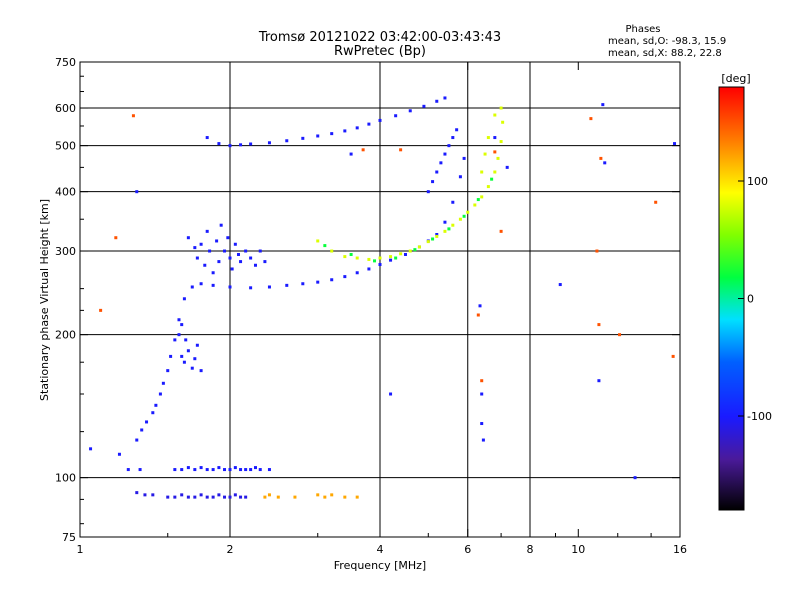 This screenshot has height=600, width=800. I want to click on x-tick-label: 8, so click(530, 549).